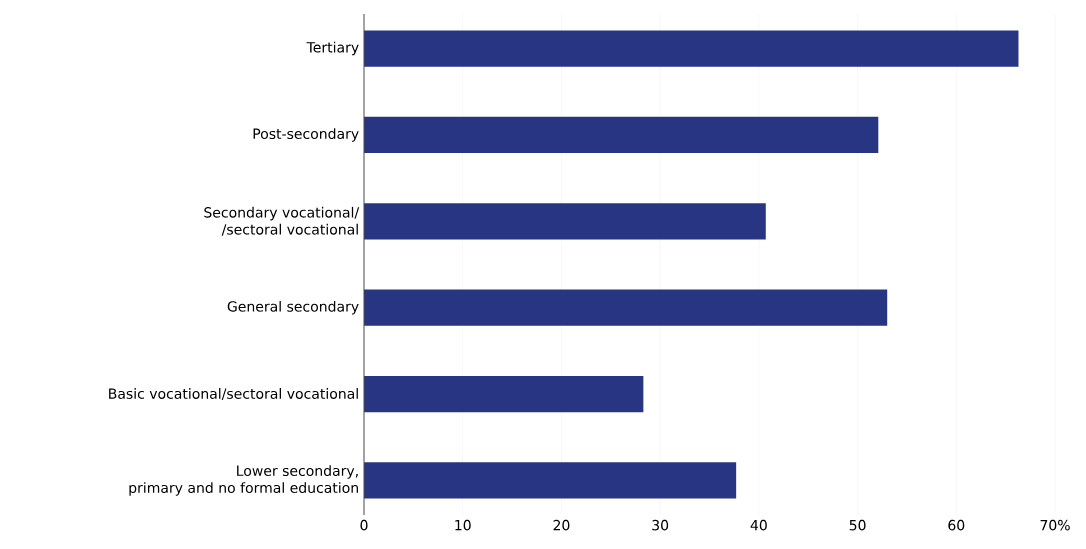 The width and height of the screenshot is (1086, 549). What do you see at coordinates (857, 525) in the screenshot?
I see `x-tick-label: 50` at bounding box center [857, 525].